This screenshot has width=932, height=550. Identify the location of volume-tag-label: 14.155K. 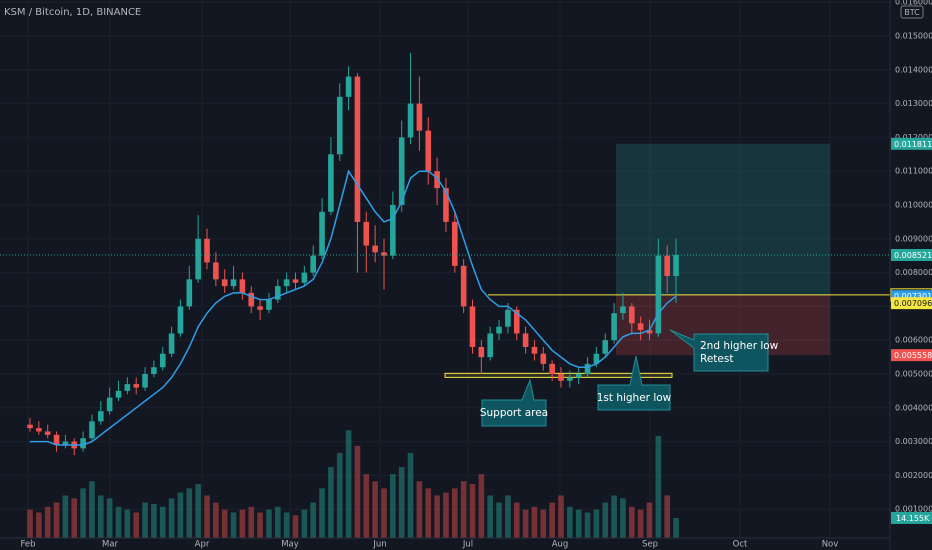
(913, 518).